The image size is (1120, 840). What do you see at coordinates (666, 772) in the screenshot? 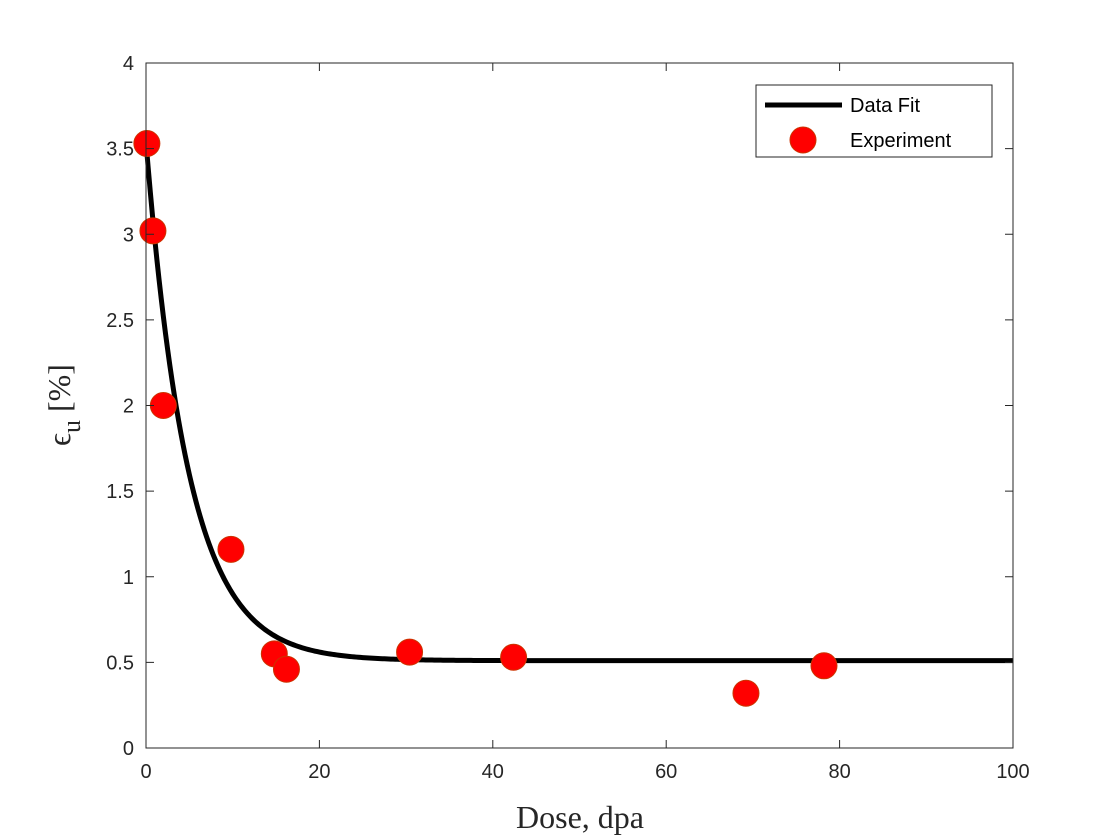
I see `x-tick-label: 60` at bounding box center [666, 772].